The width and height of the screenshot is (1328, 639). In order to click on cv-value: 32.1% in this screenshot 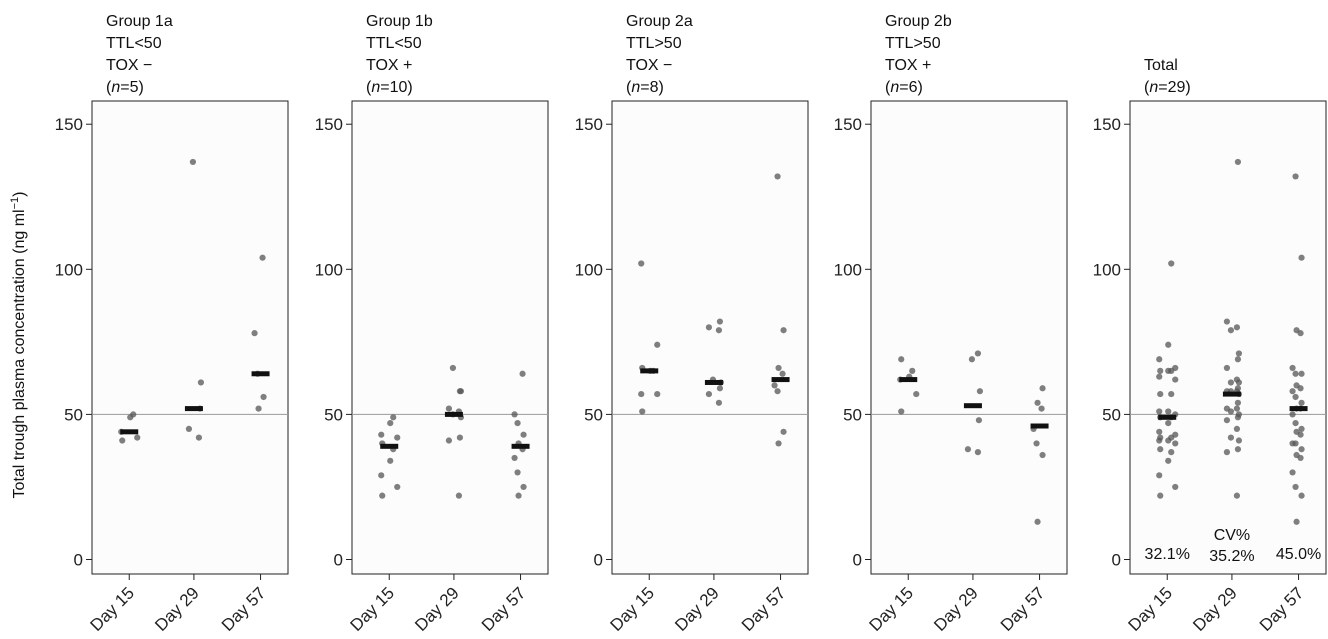, I will do `click(1167, 554)`.